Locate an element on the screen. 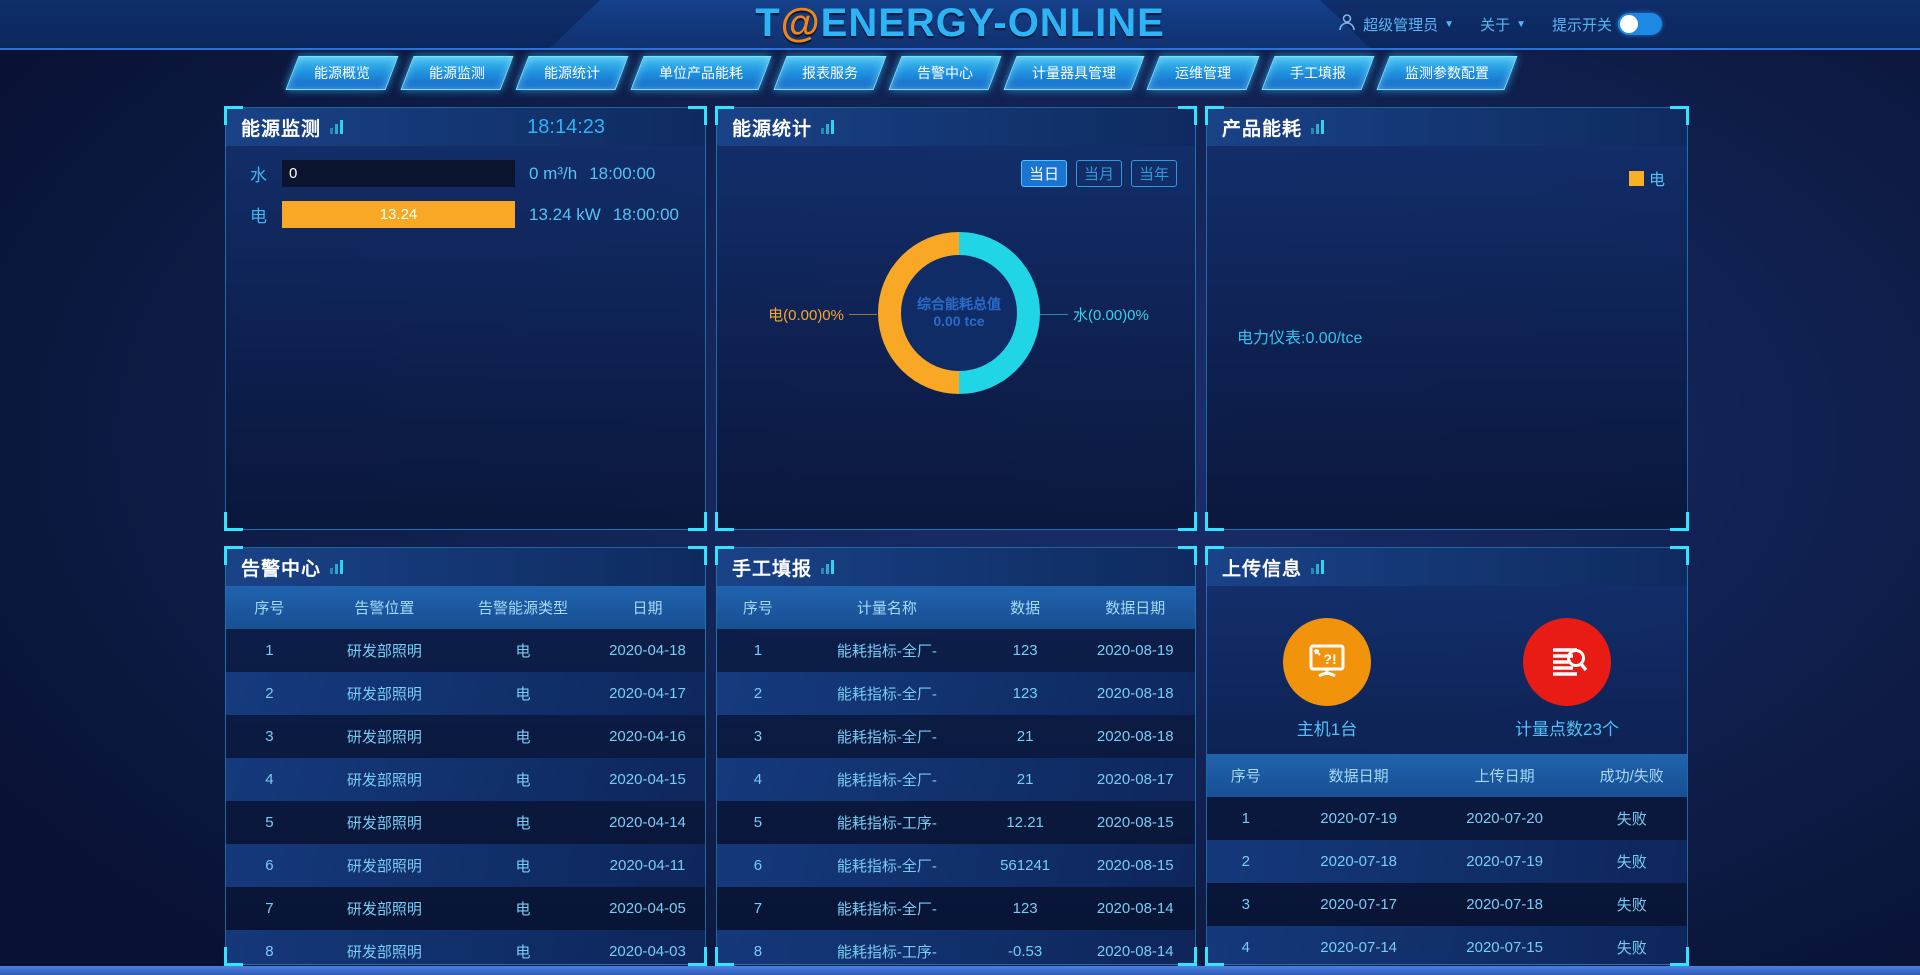 The width and height of the screenshot is (1920, 975). panel-body: 电 电力仪表:0.00/tce is located at coordinates (1447, 337).